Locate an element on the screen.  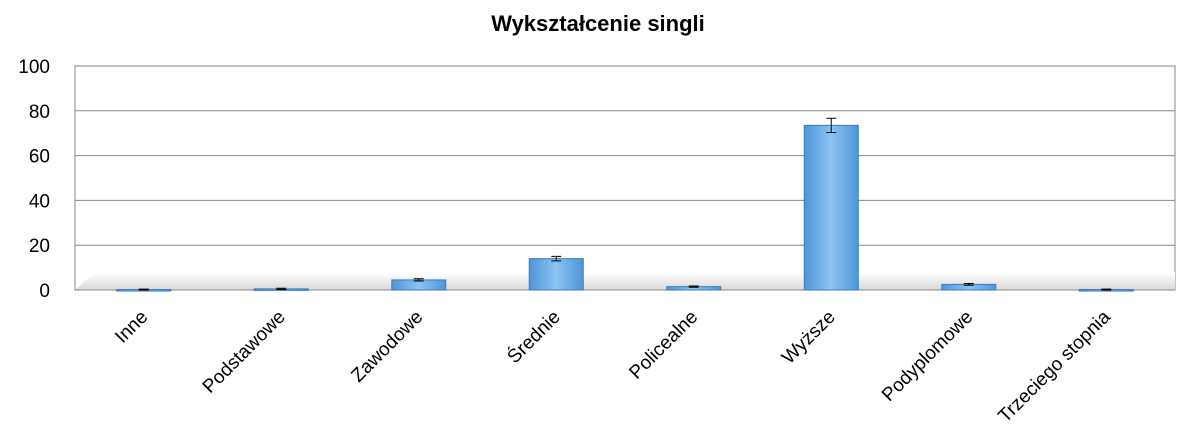
y-tick-label: 40 is located at coordinates (39, 201).